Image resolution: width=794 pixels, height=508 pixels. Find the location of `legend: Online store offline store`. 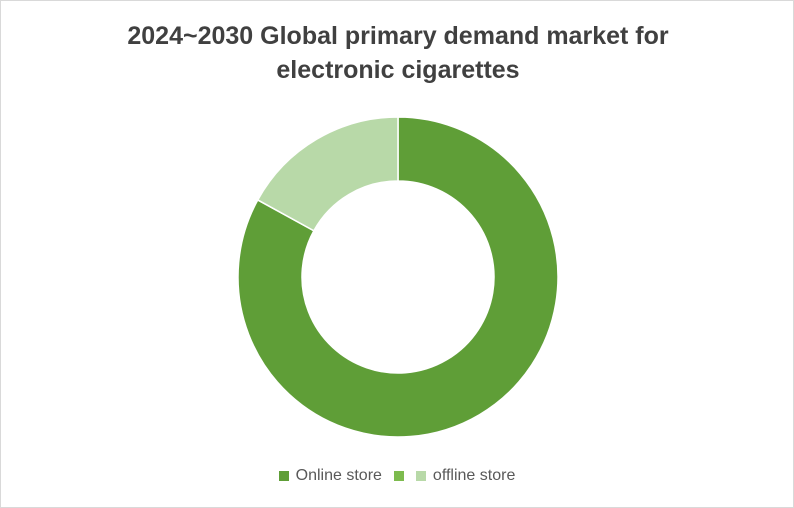

legend: Online store offline store is located at coordinates (397, 476).